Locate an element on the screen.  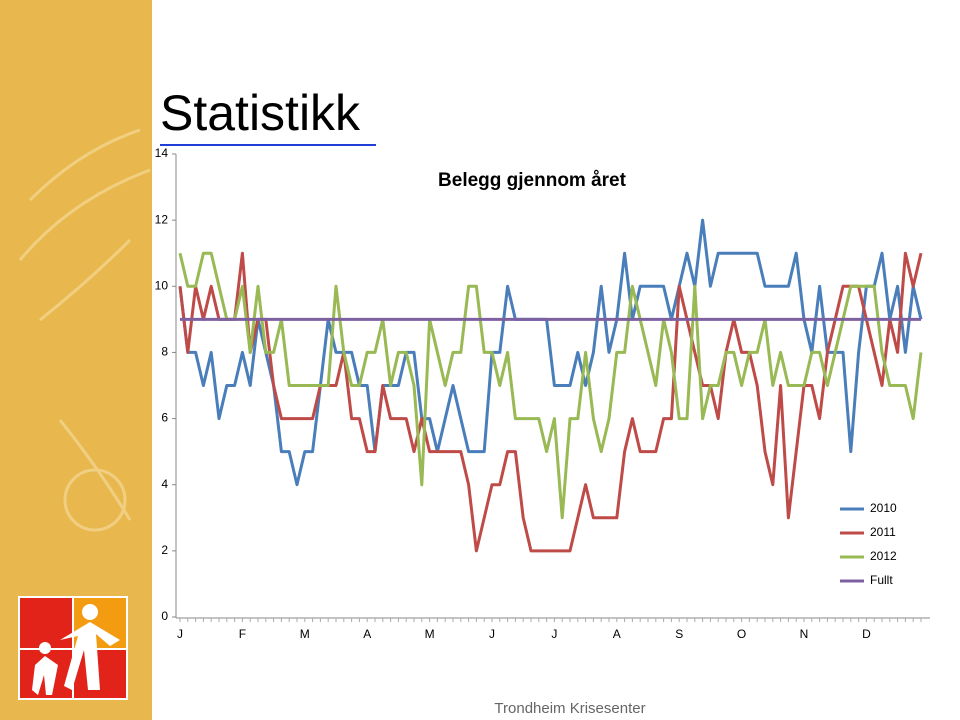
x-tick-label: O is located at coordinates (741, 634).